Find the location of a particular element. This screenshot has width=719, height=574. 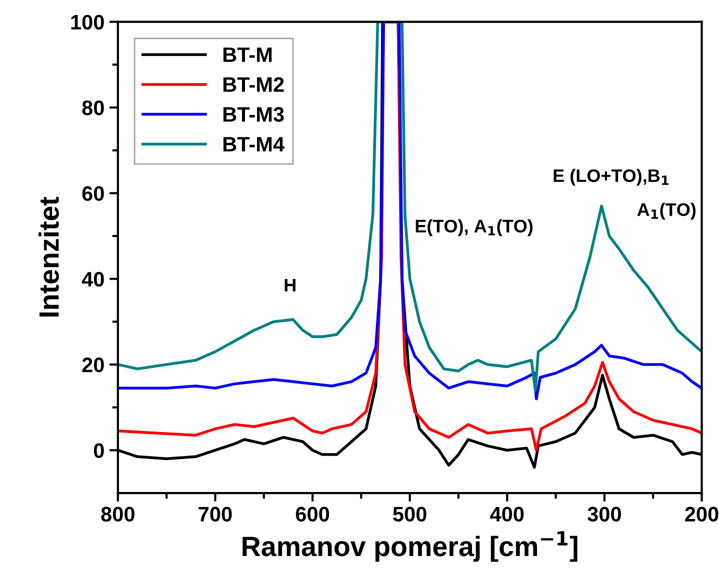

x-tick-label: 700 is located at coordinates (215, 514).